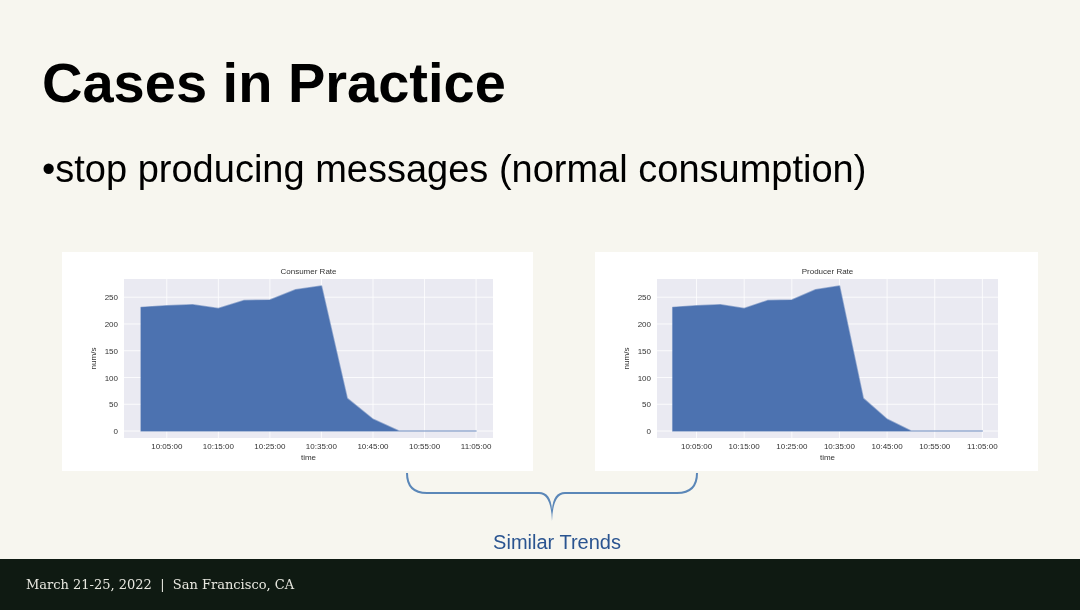  Describe the element at coordinates (160, 584) in the screenshot. I see `text: March 21-25, 2022 | San Francisco, CA` at that location.